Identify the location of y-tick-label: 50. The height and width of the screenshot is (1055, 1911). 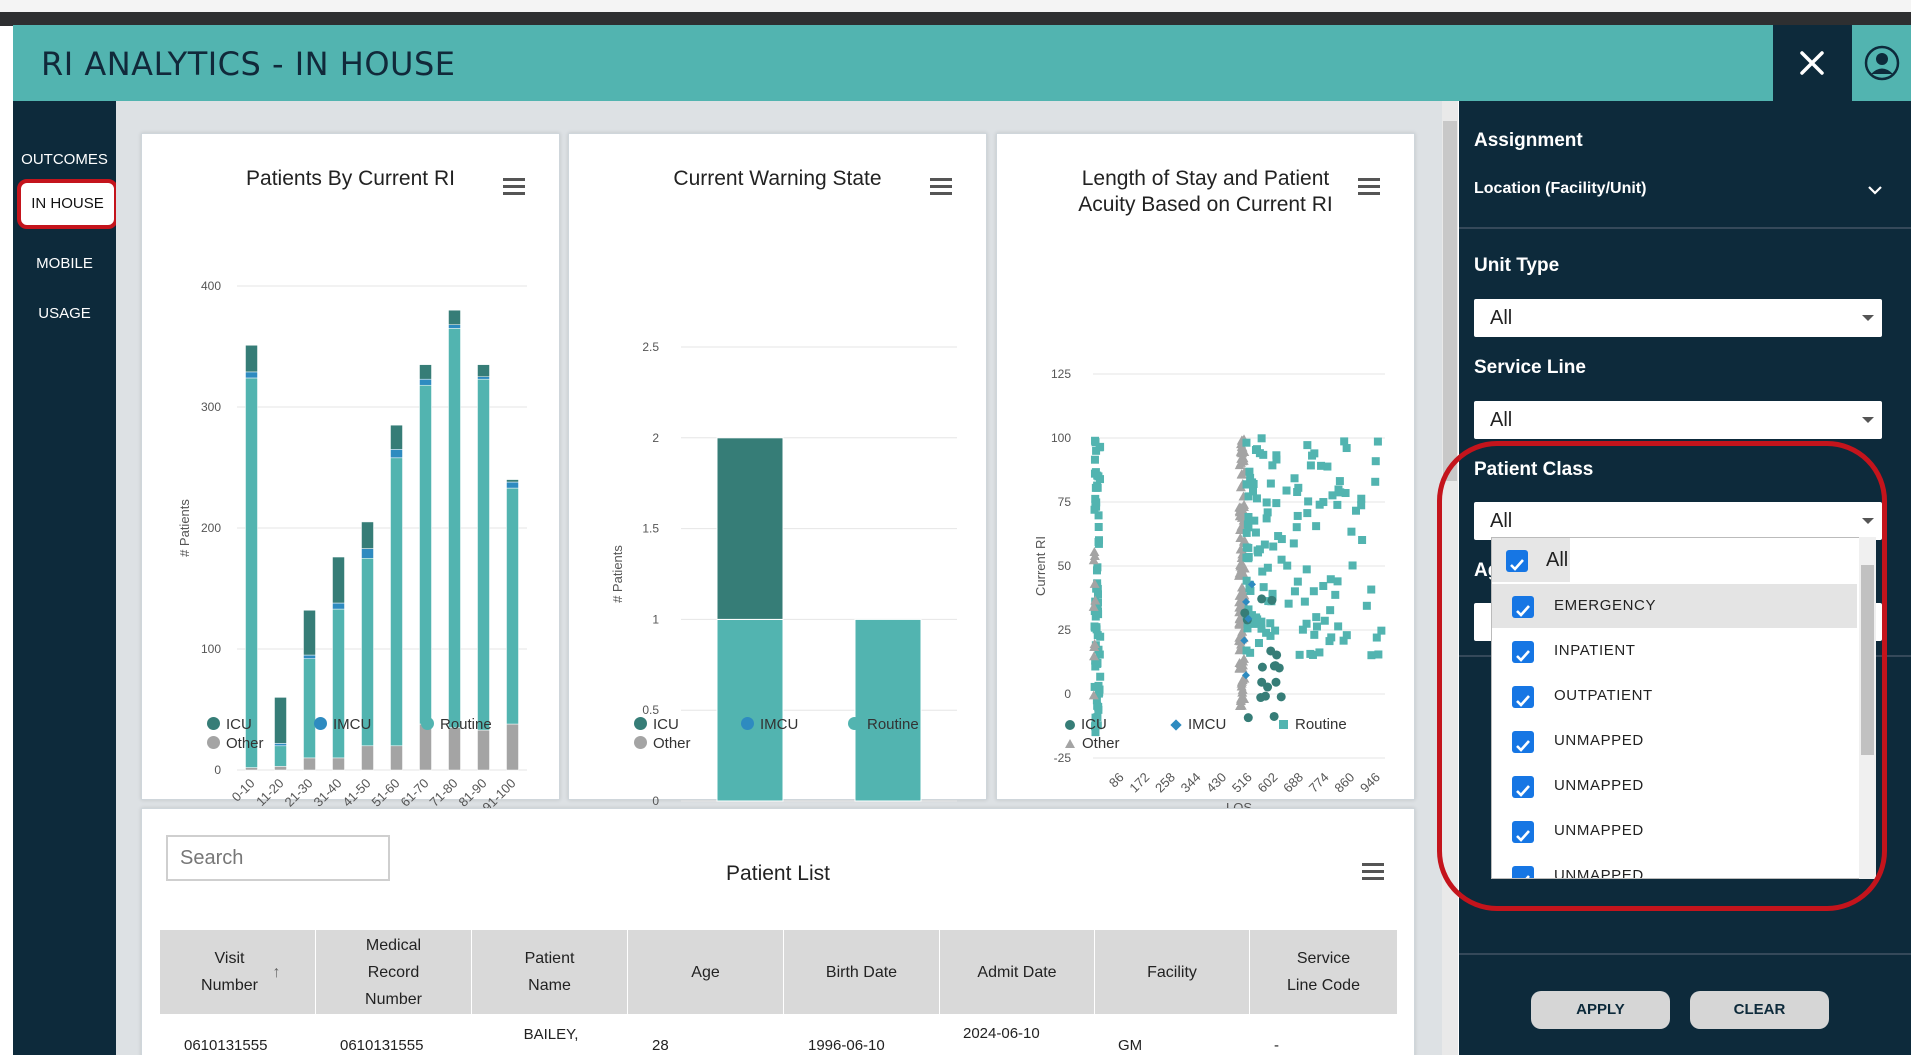
(1065, 566).